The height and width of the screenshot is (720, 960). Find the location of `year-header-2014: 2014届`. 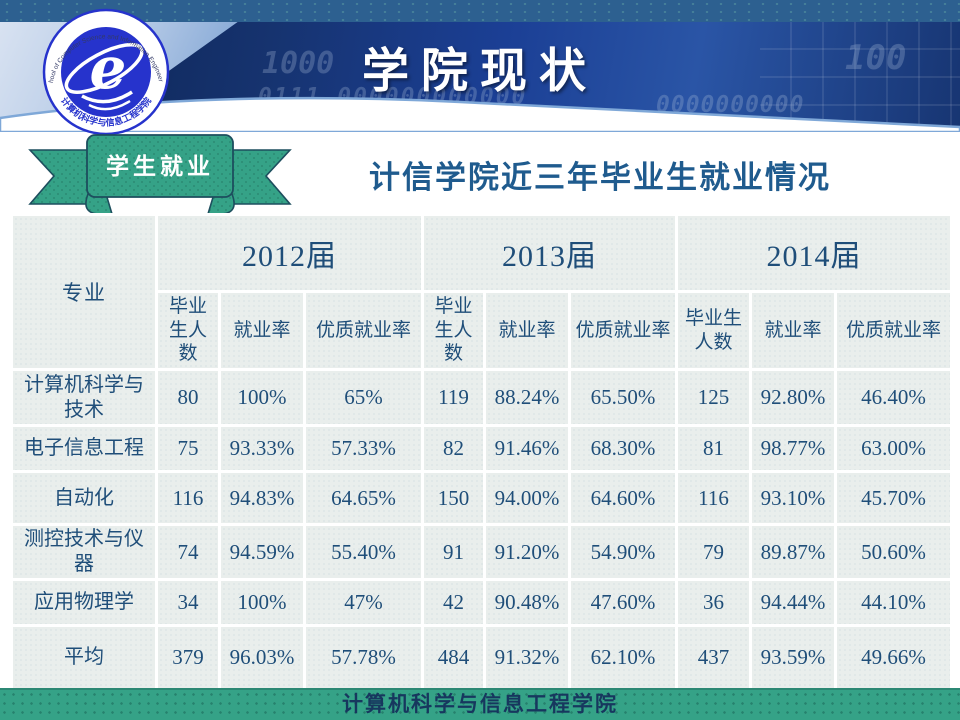

year-header-2014: 2014届 is located at coordinates (814, 253).